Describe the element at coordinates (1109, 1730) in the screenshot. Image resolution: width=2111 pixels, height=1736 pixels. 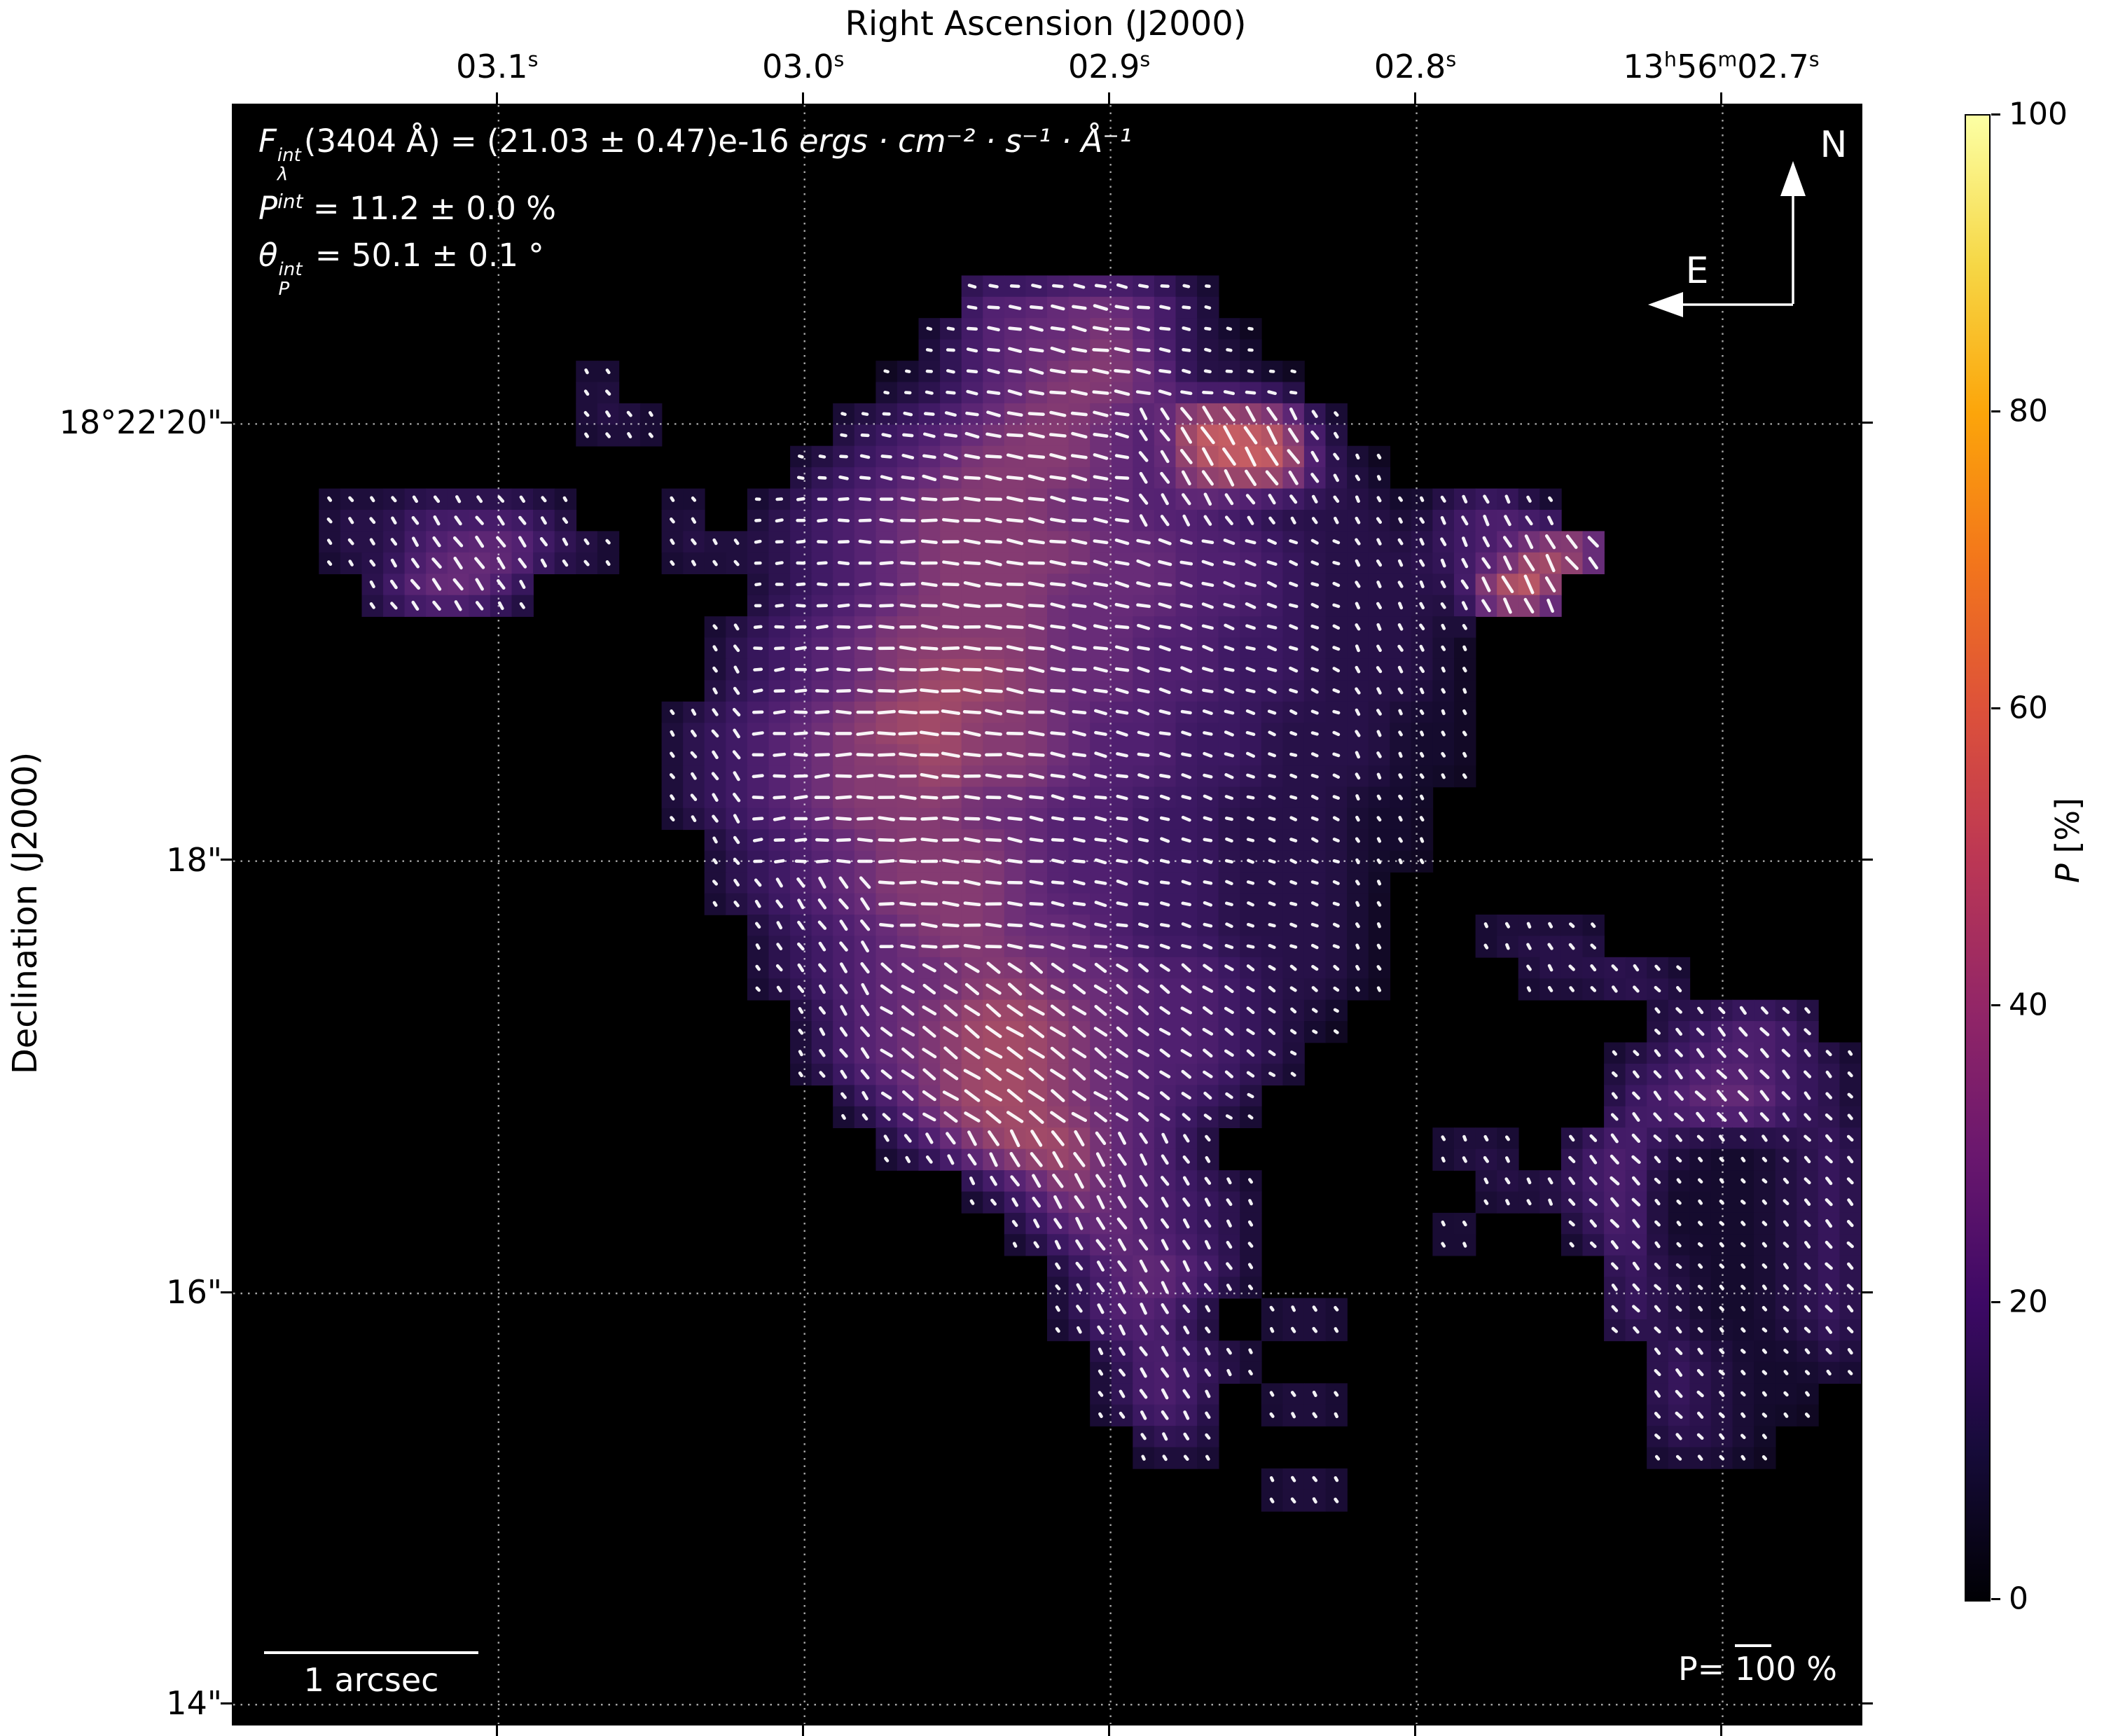
I see `axis-tick` at that location.